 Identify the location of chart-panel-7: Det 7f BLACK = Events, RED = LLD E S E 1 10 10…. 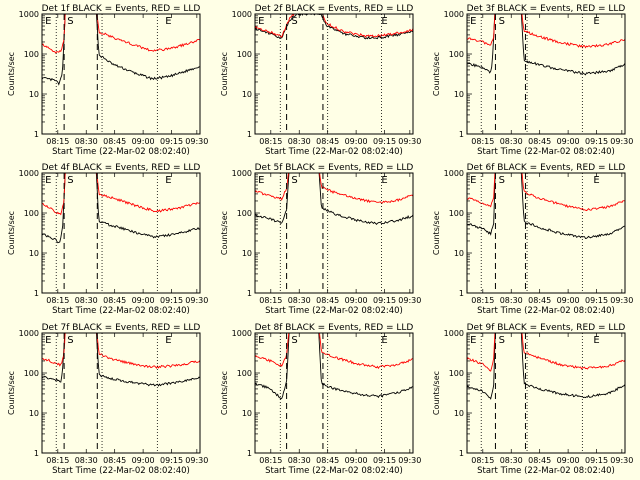
(107, 399).